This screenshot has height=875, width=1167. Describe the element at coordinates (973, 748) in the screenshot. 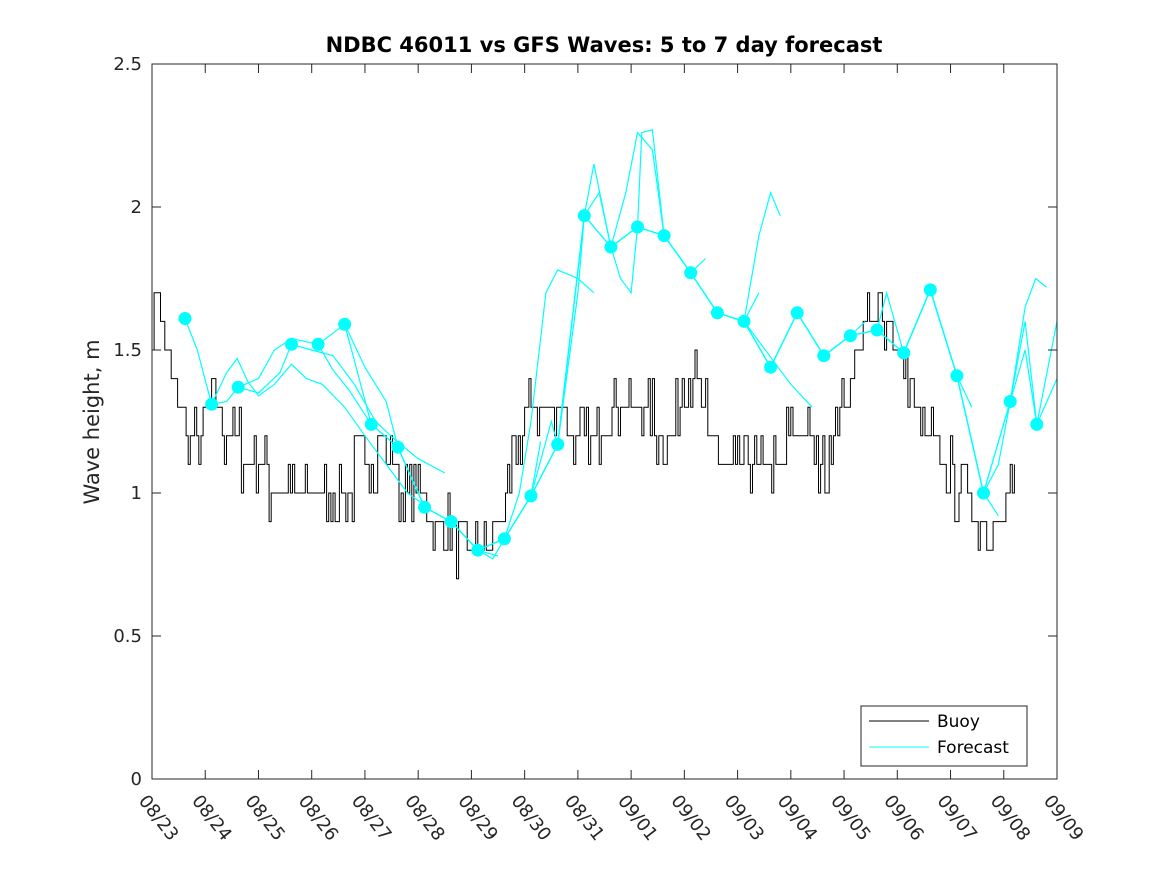

I see `legend-label-forecast: Forecast` at that location.